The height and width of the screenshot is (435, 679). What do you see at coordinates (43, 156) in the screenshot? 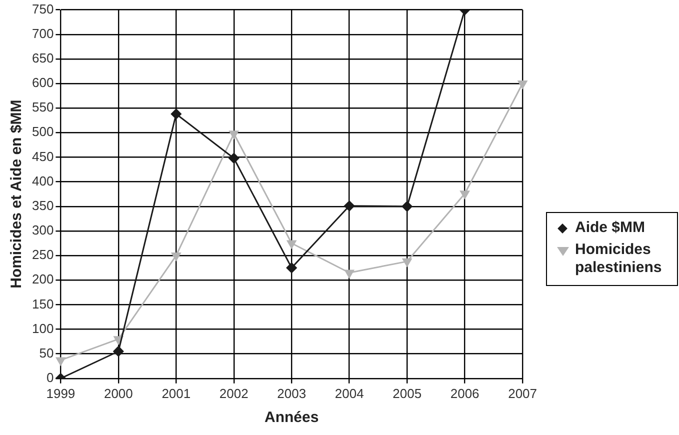
I see `y-tick-label: 450` at bounding box center [43, 156].